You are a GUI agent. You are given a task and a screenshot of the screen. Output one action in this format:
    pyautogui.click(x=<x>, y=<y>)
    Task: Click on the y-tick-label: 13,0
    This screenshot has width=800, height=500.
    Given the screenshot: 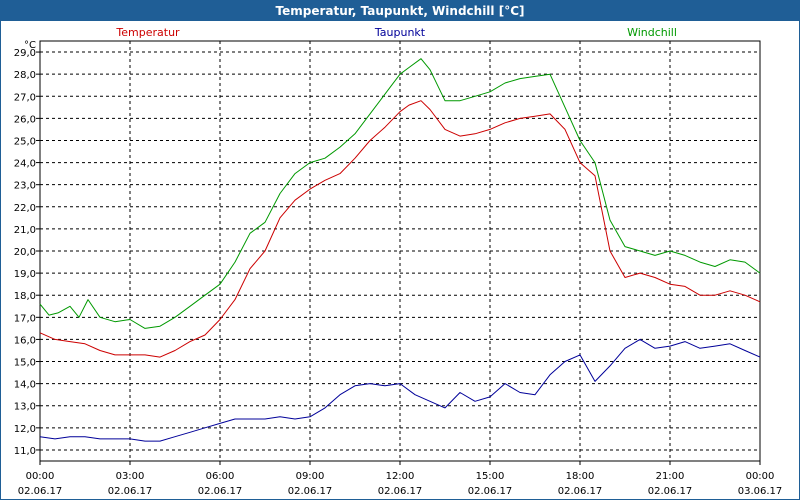 What is the action you would take?
    pyautogui.click(x=25, y=407)
    